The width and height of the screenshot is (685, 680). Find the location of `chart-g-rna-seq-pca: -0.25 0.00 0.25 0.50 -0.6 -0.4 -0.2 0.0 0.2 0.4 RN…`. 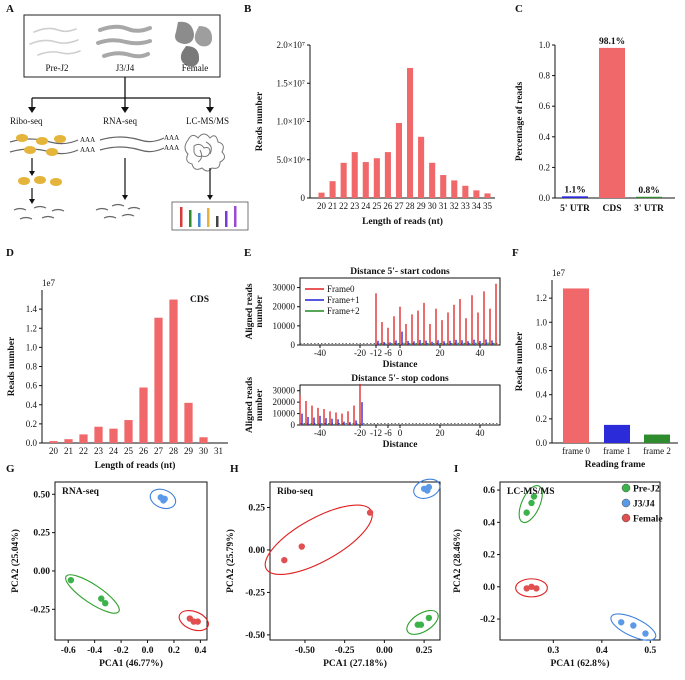

chart-g-rna-seq-pca: -0.25 0.00 0.25 0.50 -0.6 -0.4 -0.2 0.0 0.2 0.4 RN… is located at coordinates (109, 575).